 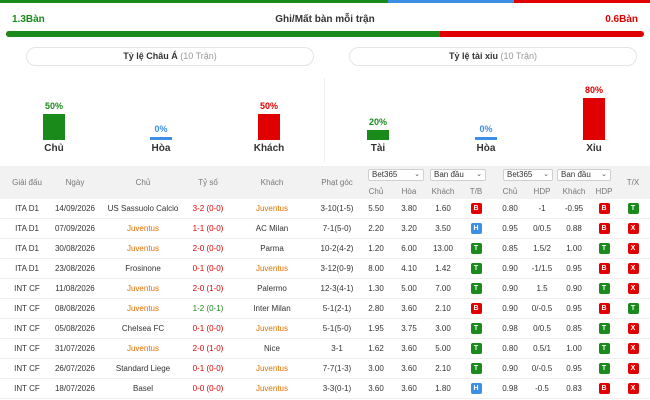 I want to click on asian-bar-0: 50% Chủ, so click(x=54, y=127).